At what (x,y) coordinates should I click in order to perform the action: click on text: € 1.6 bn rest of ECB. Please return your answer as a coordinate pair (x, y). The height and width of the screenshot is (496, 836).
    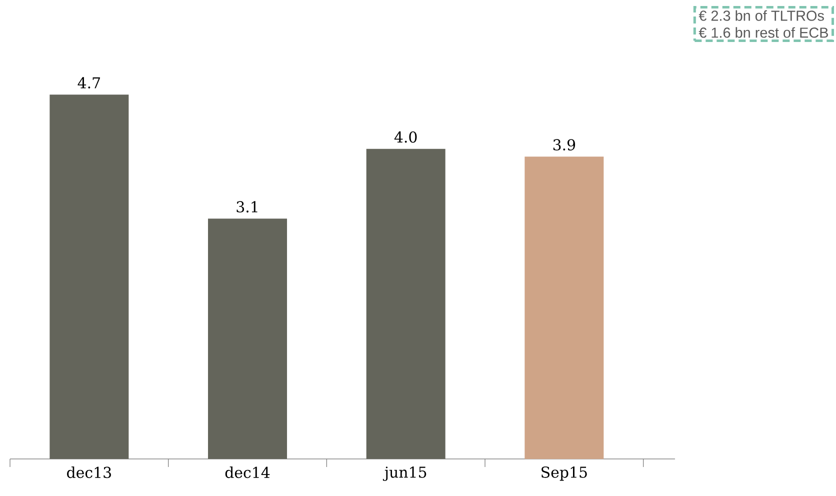
    Looking at the image, I should click on (763, 32).